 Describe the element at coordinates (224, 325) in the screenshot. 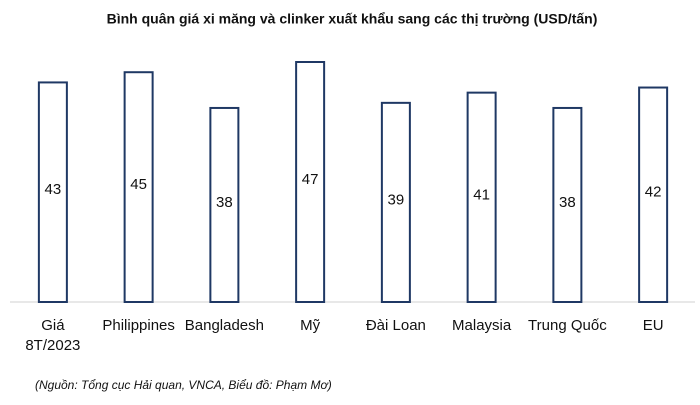

I see `x-tick-label: Bangladesh` at that location.